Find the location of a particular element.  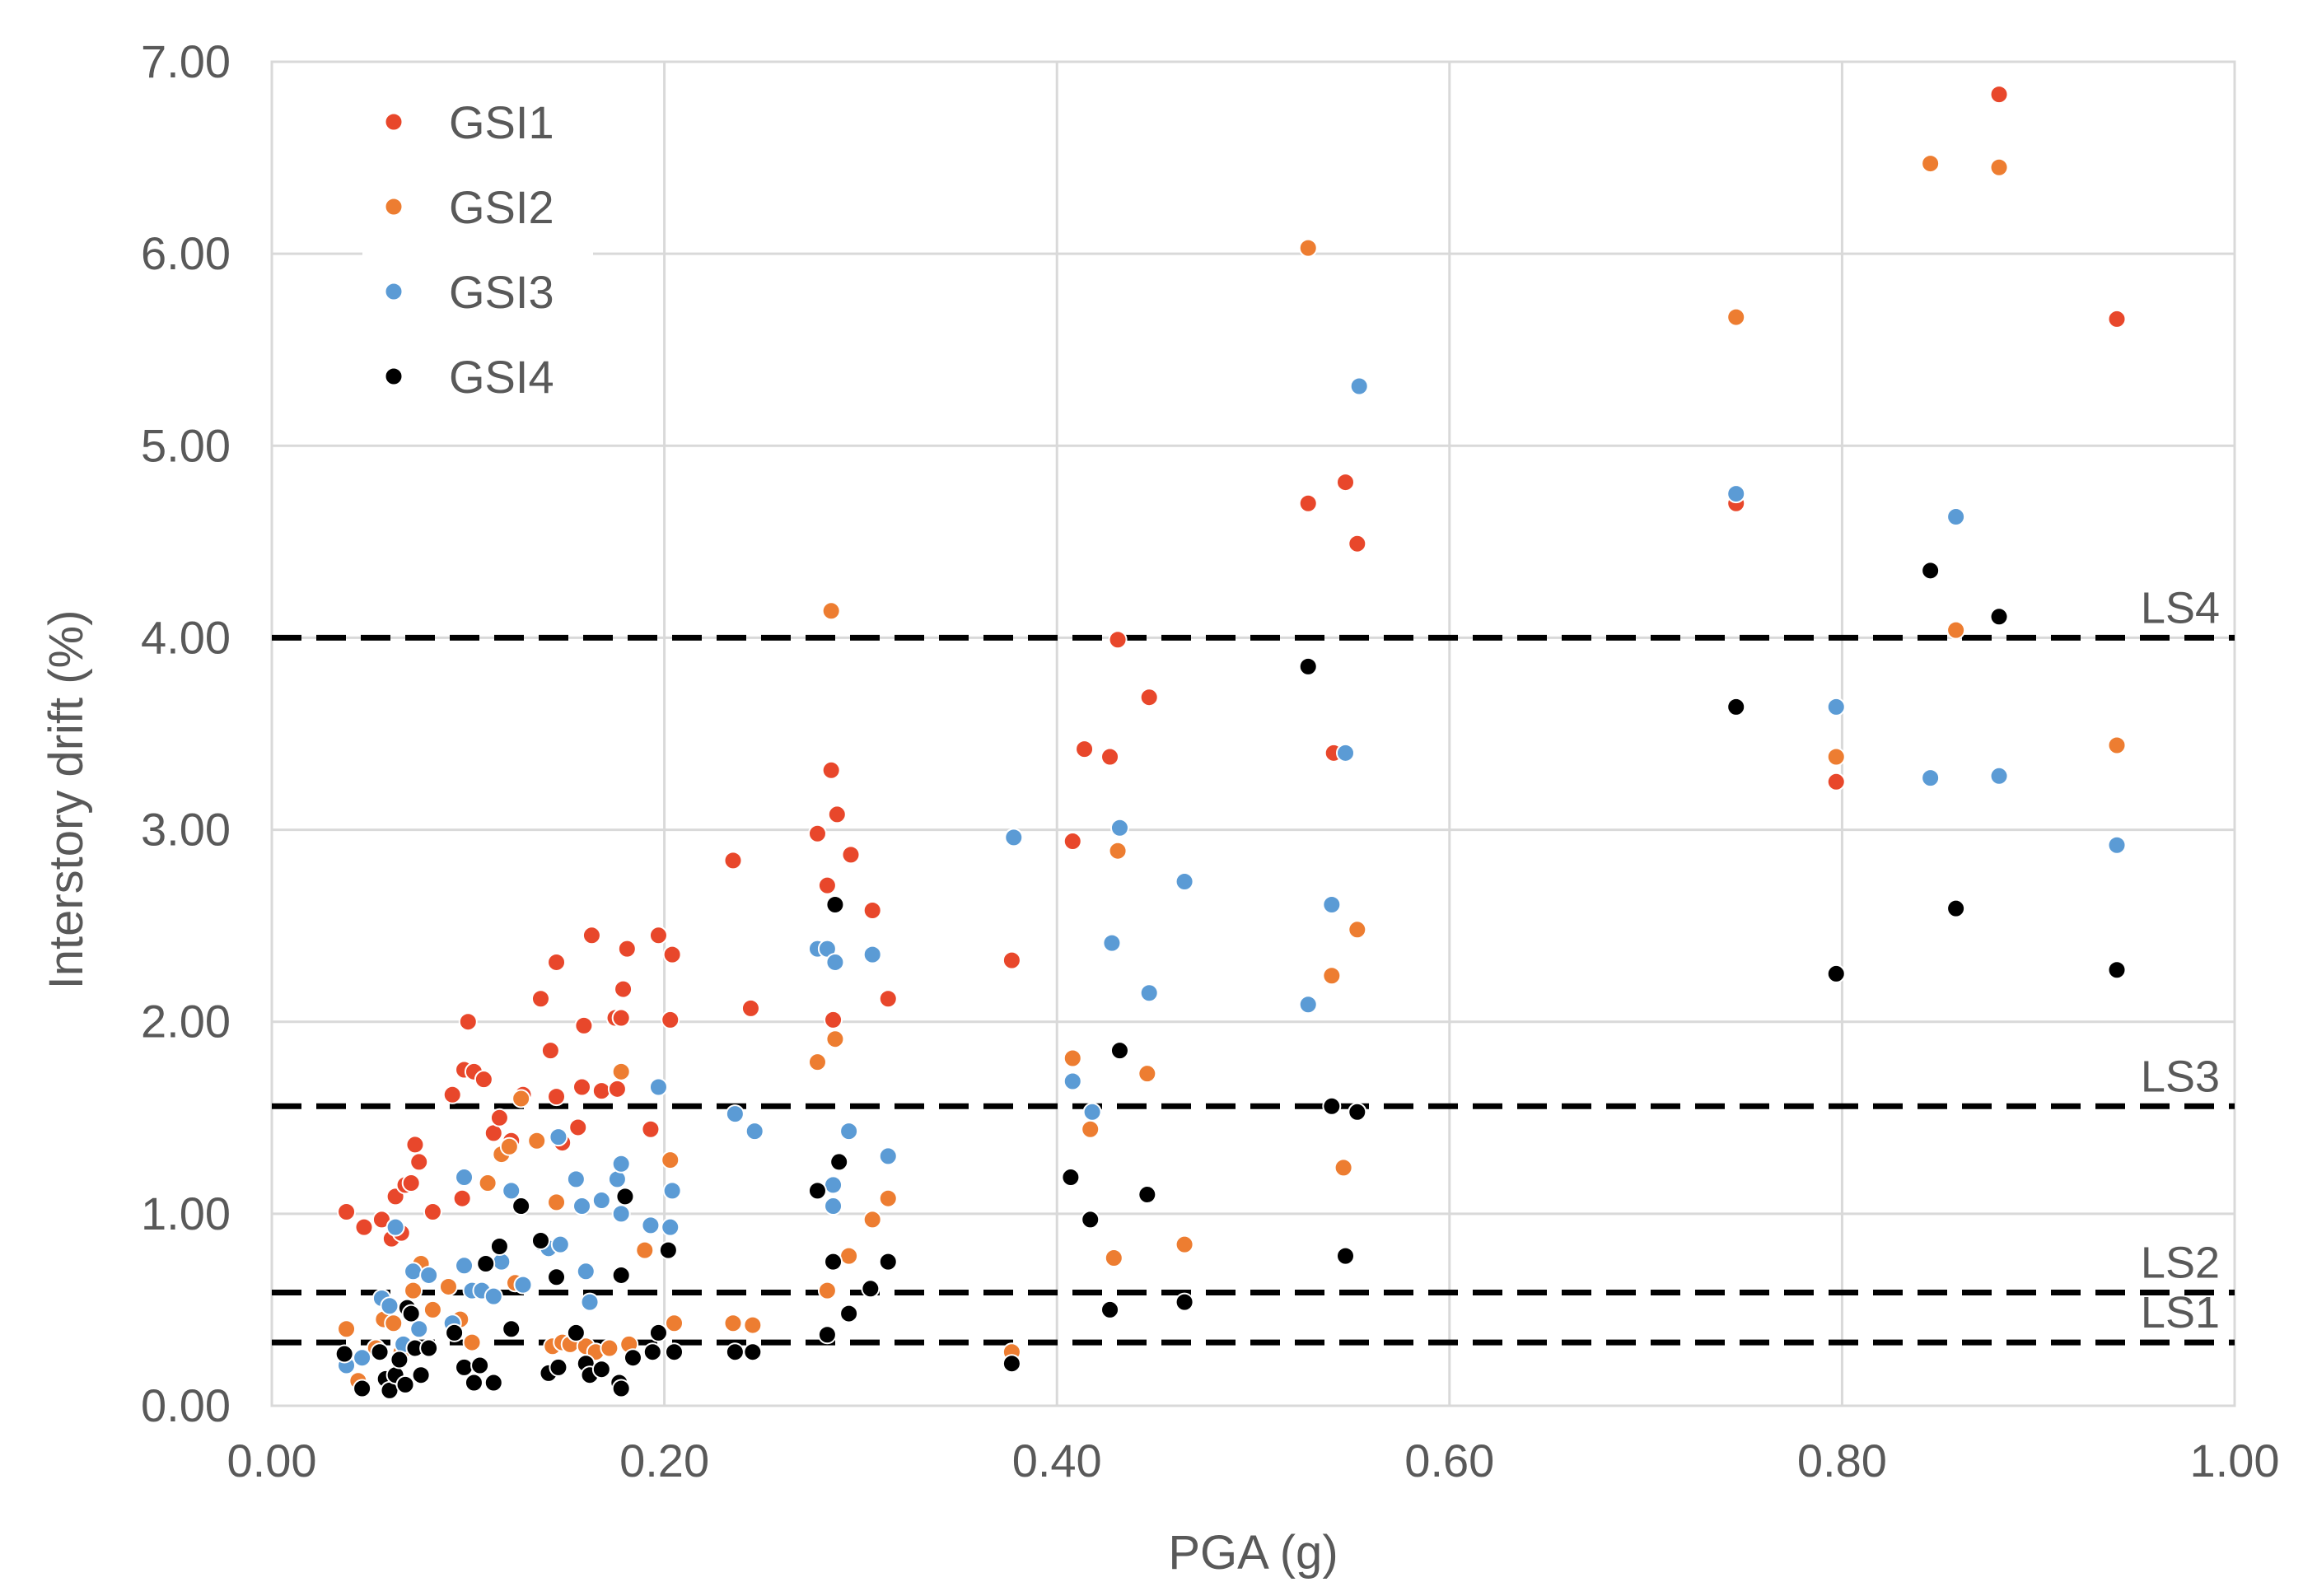

x-tick-label: 0.00 is located at coordinates (272, 1460).